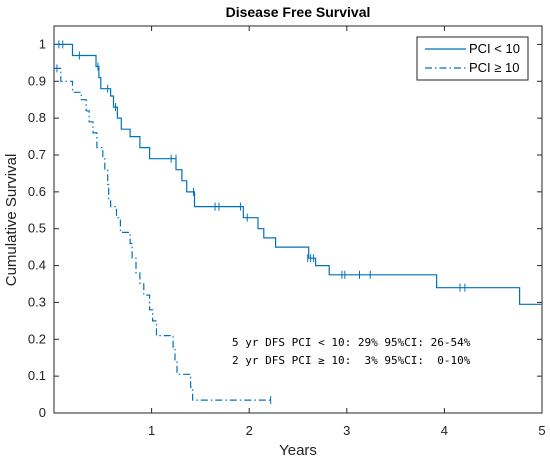  Describe the element at coordinates (37, 117) in the screenshot. I see `y-tick-label: 0.8` at that location.